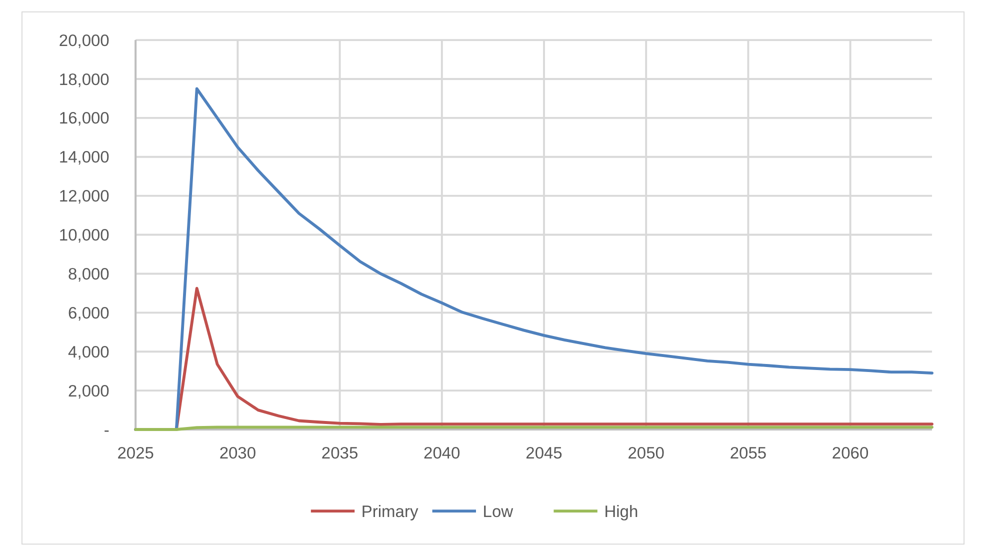 This screenshot has width=986, height=556. What do you see at coordinates (89, 313) in the screenshot?
I see `y-tick-label: 6,000` at bounding box center [89, 313].